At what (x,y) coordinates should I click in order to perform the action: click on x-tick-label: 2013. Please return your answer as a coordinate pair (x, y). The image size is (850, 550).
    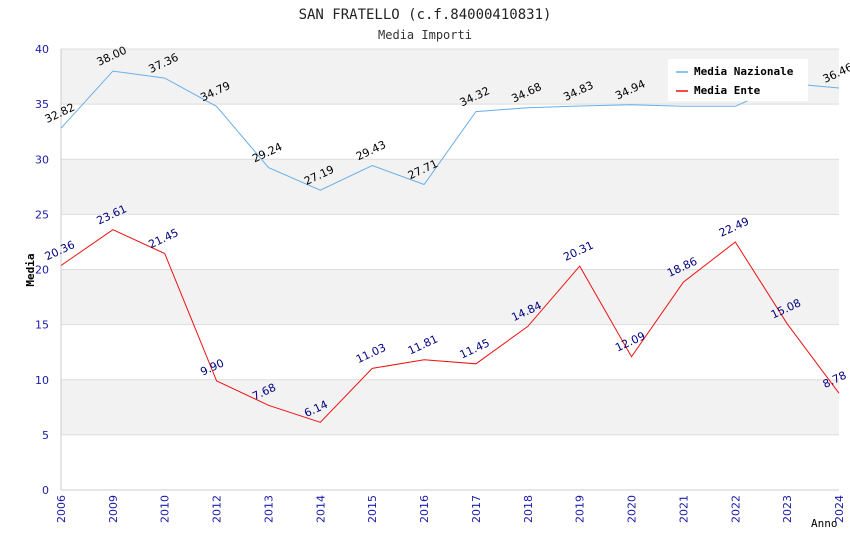
    Looking at the image, I should click on (268, 509).